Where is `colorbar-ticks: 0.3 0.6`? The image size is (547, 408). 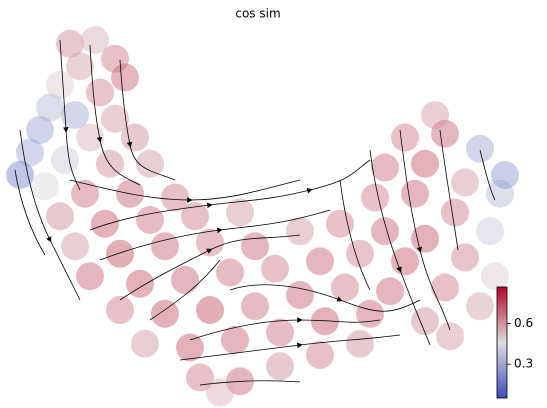 colorbar-ticks: 0.3 0.6 is located at coordinates (520, 343).